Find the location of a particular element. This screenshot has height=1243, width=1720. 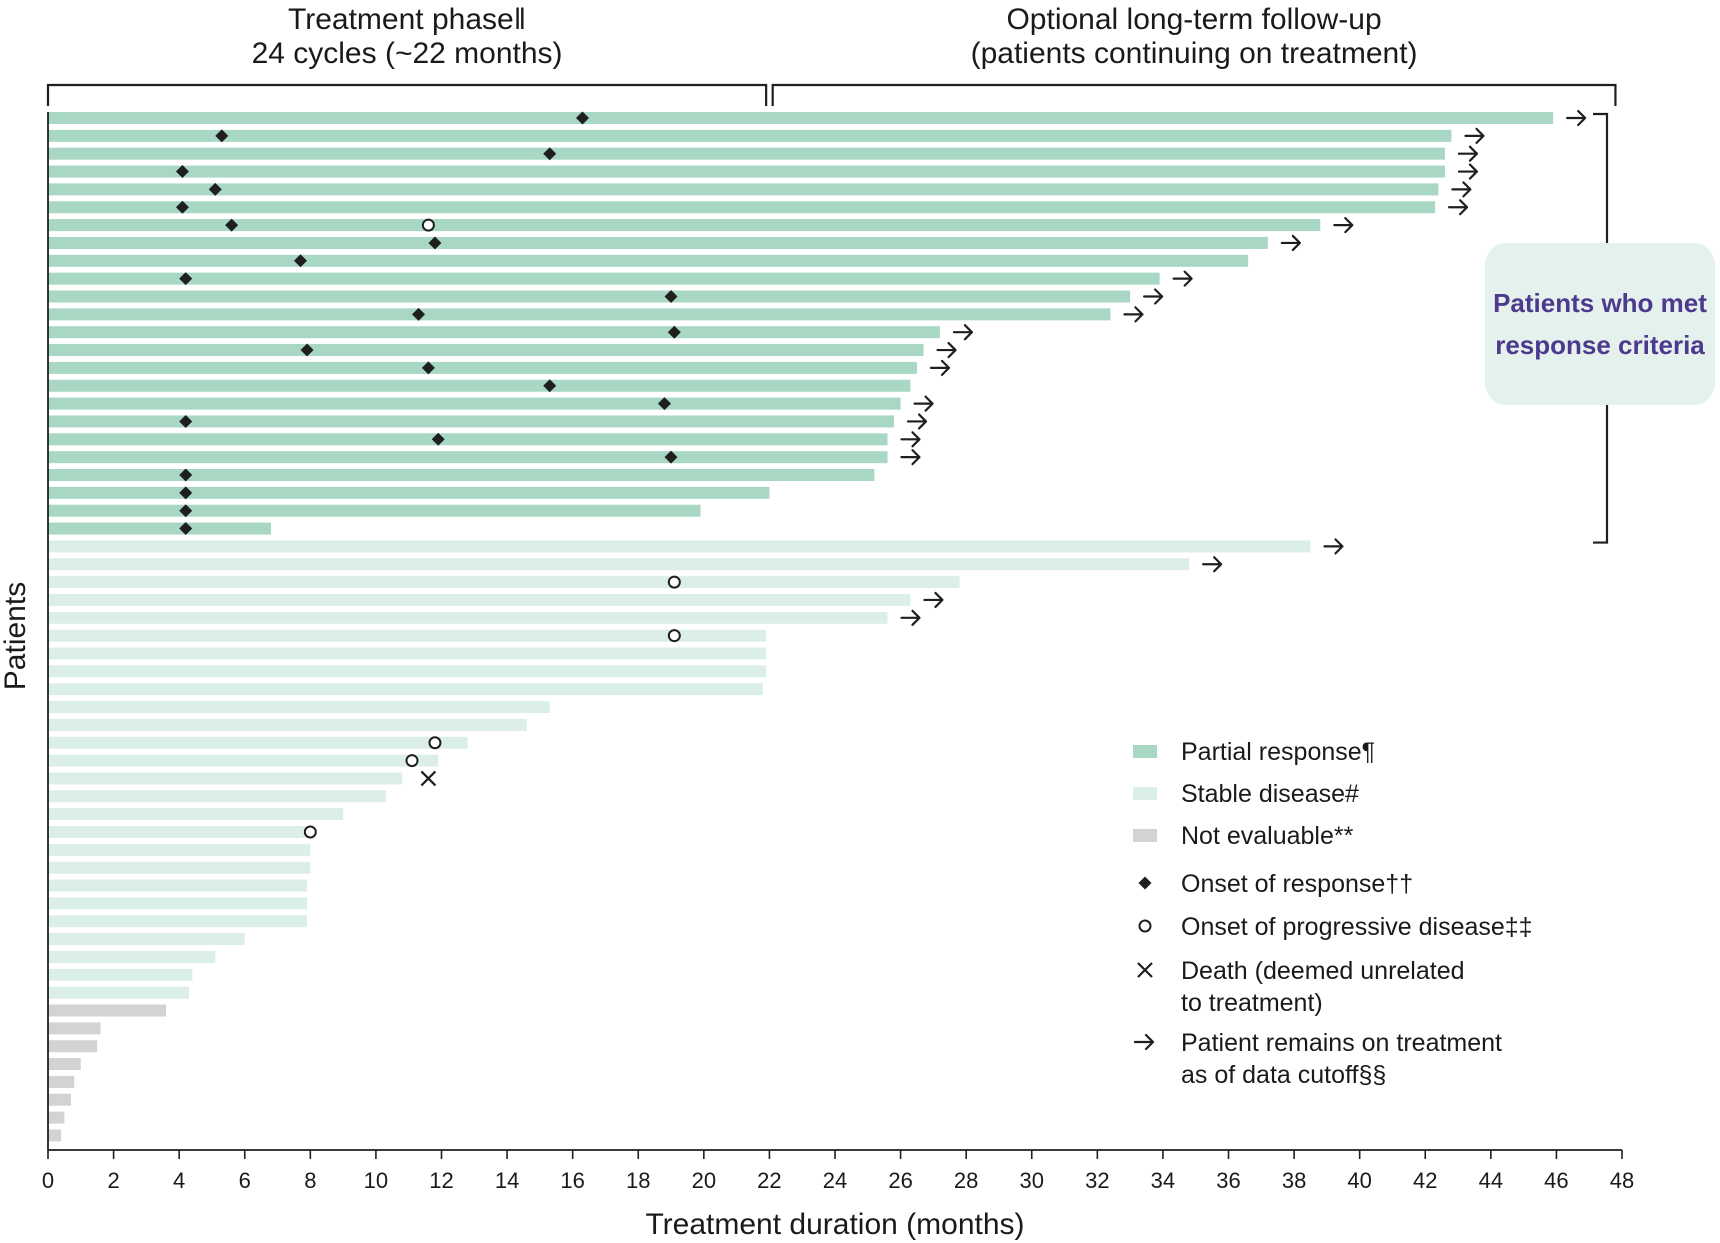

x-tick-label: 10 is located at coordinates (376, 1180).